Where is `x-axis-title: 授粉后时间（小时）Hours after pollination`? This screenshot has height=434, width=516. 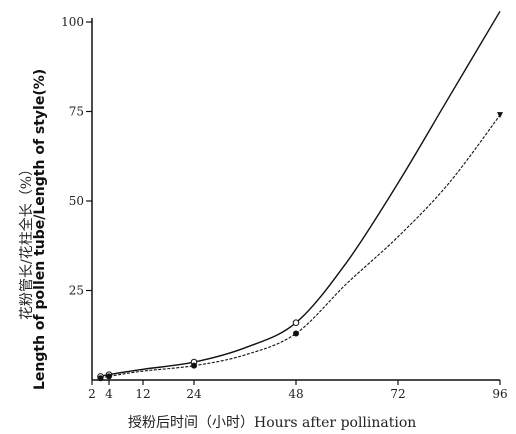
x-axis-title: 授粉后时间（小时）Hours after pollination is located at coordinates (272, 423).